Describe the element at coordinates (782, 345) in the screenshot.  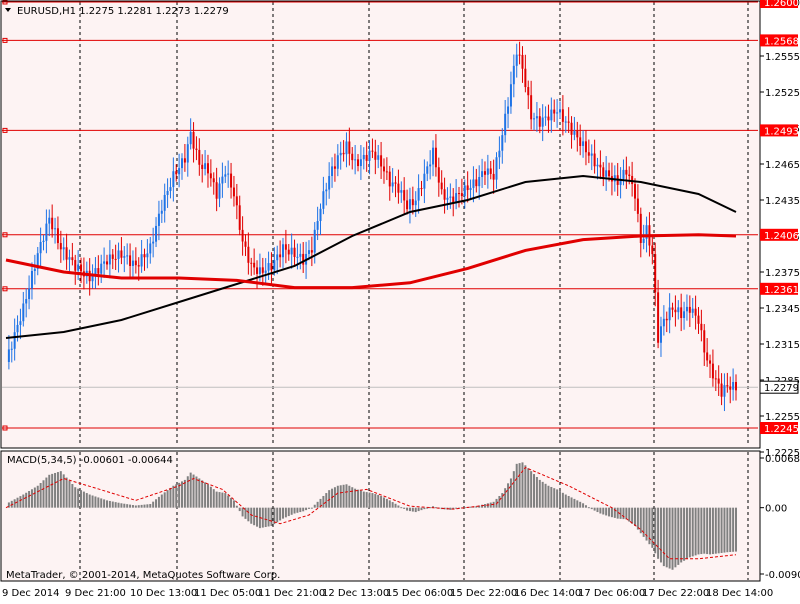
I see `y-tick-label: 1.2315` at that location.